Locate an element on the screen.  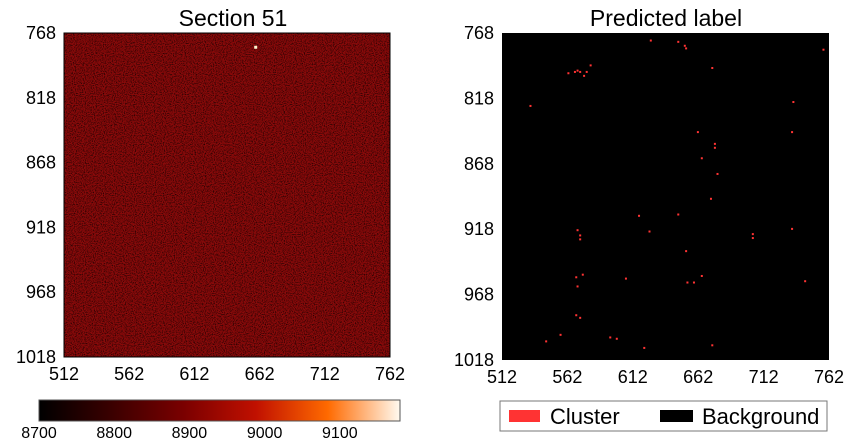
label-y-tick-label: 768 is located at coordinates (479, 33).